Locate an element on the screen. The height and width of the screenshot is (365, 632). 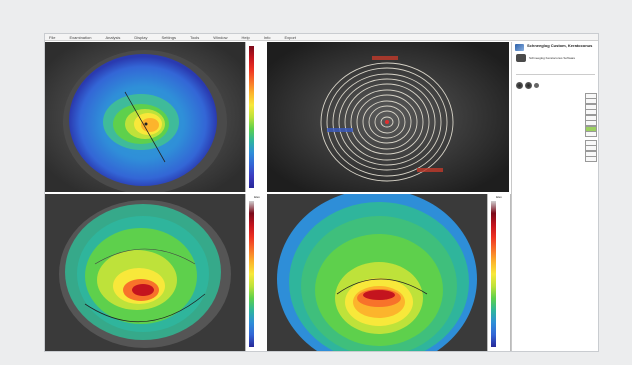
panel-title: Schneeglog Custom, Keratoconus is located at coordinates (560, 45).